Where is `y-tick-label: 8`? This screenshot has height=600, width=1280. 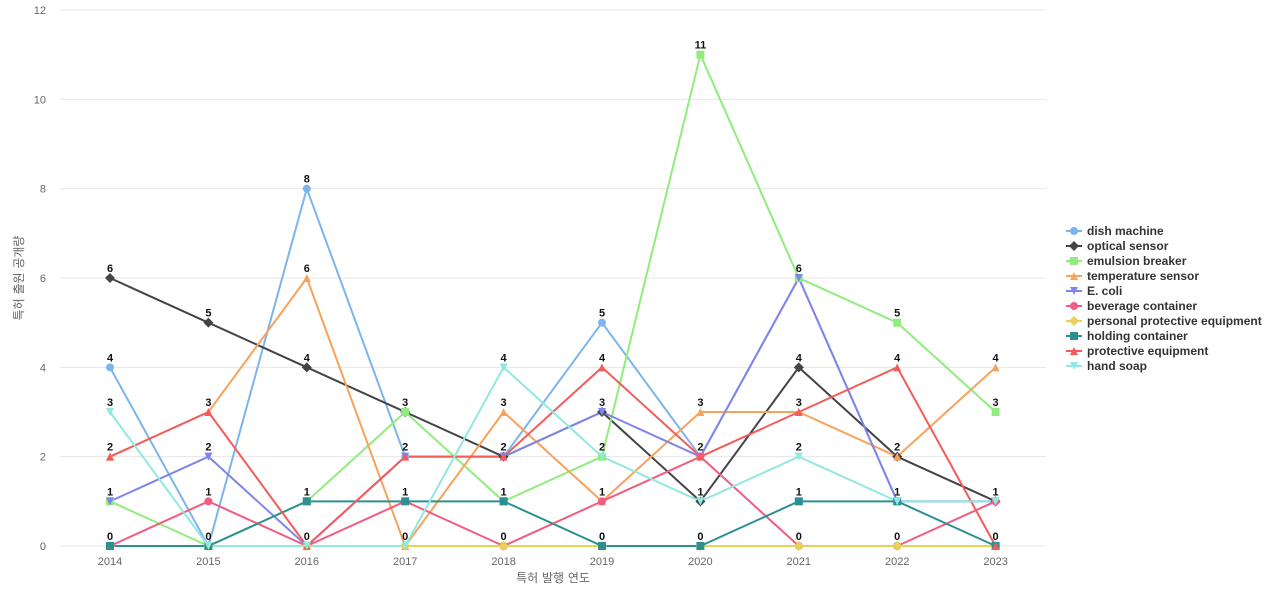 y-tick-label: 8 is located at coordinates (43, 190).